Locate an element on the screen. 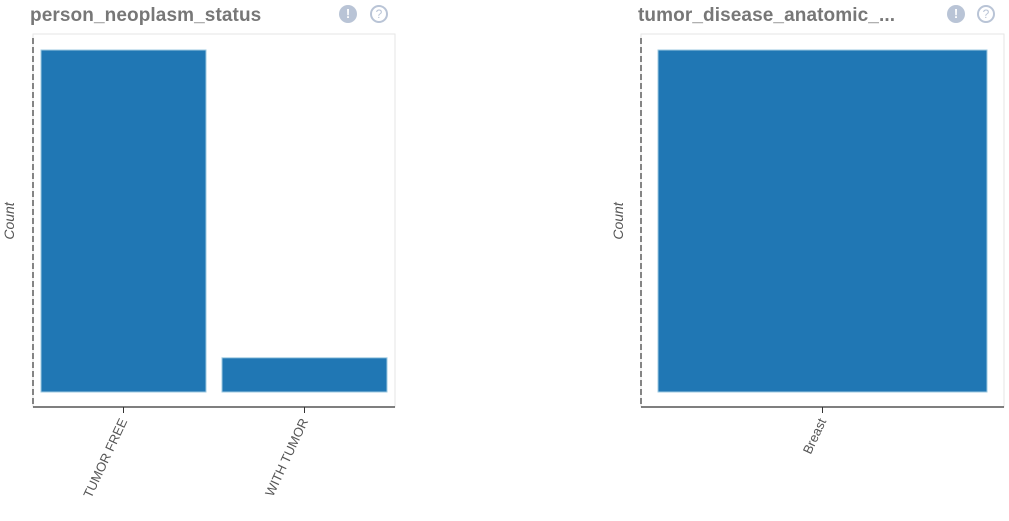 The image size is (1009, 521). bar-tumor-free is located at coordinates (123, 221).